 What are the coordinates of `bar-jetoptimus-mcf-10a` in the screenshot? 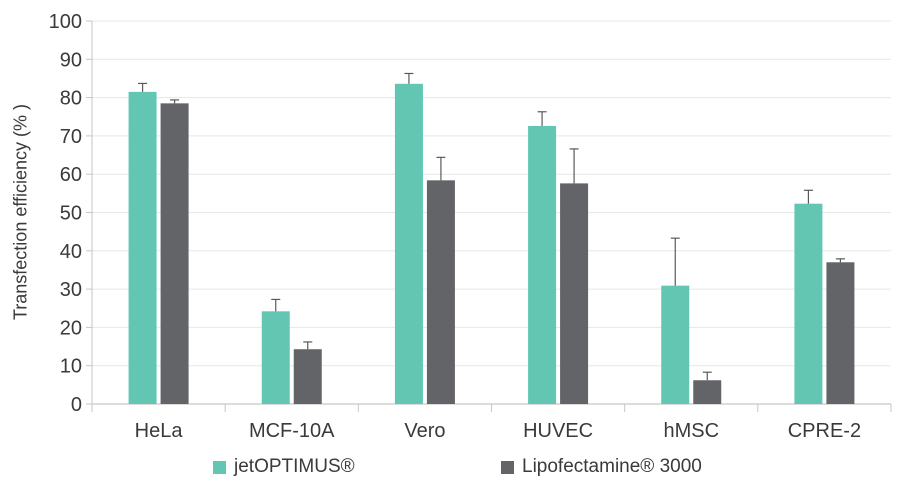 It's located at (275, 357).